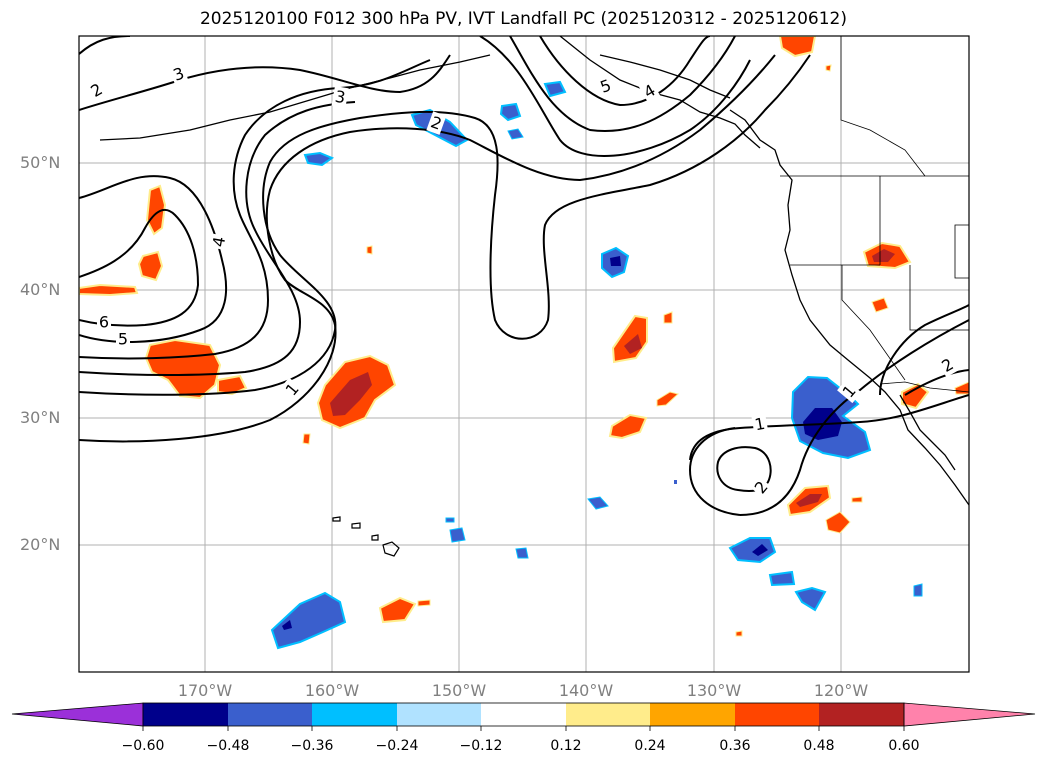 The image size is (1047, 765). What do you see at coordinates (969, 714) in the screenshot?
I see `colorbar-extend-max` at bounding box center [969, 714].